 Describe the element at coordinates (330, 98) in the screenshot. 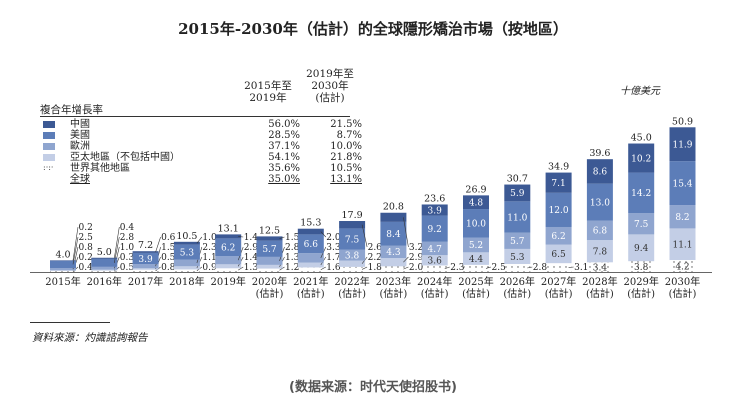

I see `col2-line: (估計)` at that location.